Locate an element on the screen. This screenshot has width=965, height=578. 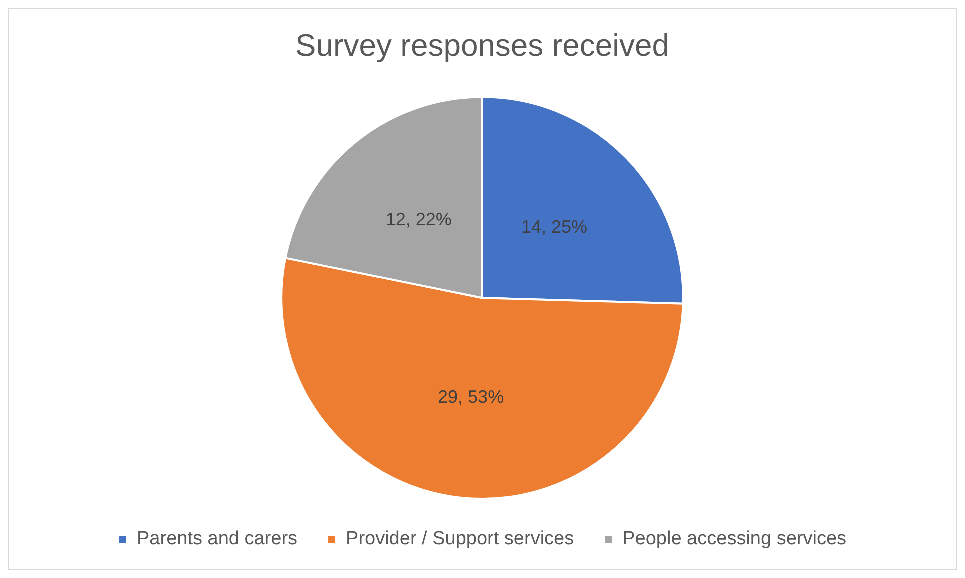
chart-title: Survey responses received is located at coordinates (483, 46).